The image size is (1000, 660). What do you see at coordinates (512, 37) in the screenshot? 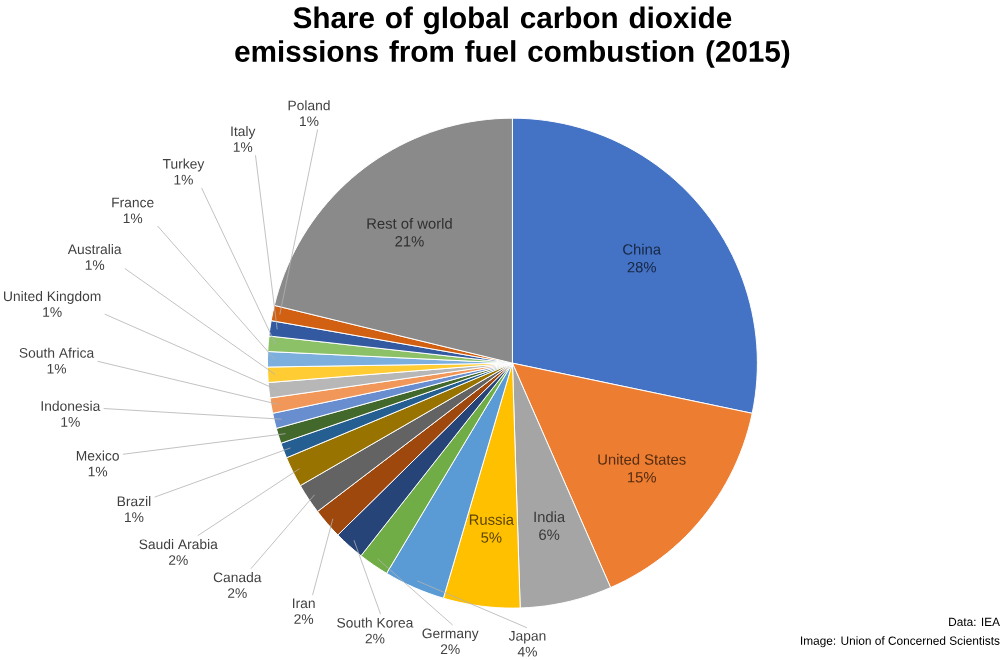
I see `chart-title: Share of global carbon dioxide emissions from fuel combustion (2015)` at bounding box center [512, 37].